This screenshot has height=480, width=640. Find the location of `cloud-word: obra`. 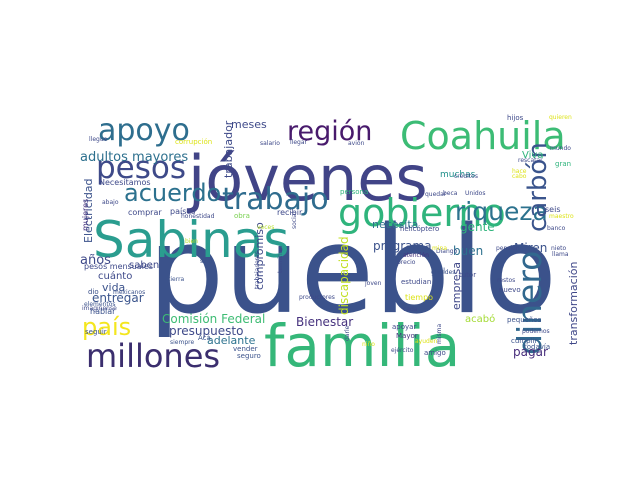

cloud-word: obra is located at coordinates (242, 216).